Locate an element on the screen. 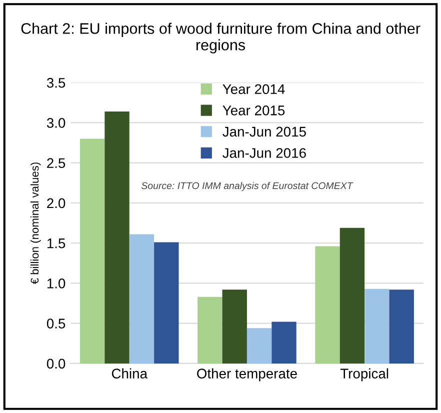 Image resolution: width=441 pixels, height=413 pixels. y-tick-label: 3.0 is located at coordinates (56, 123).